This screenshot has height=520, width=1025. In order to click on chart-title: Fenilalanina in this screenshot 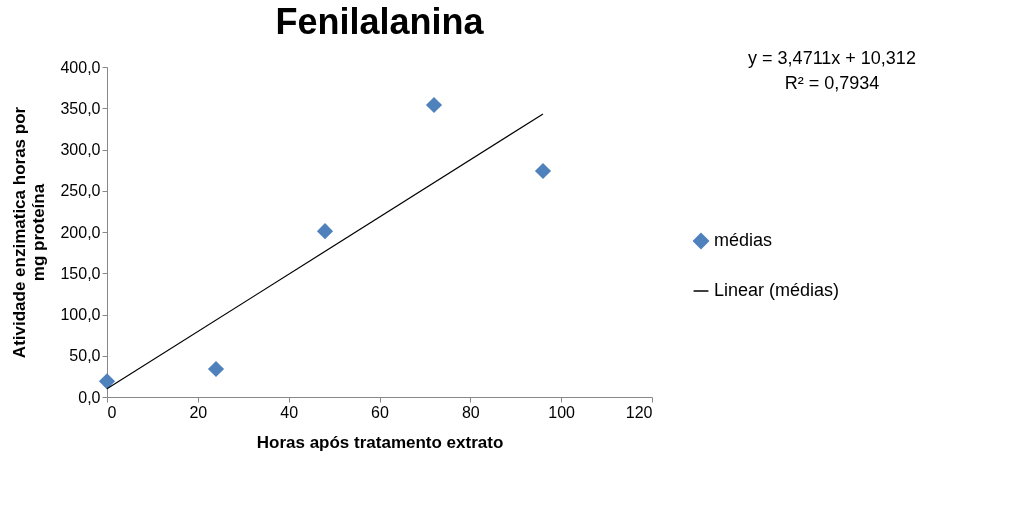, I will do `click(380, 21)`.